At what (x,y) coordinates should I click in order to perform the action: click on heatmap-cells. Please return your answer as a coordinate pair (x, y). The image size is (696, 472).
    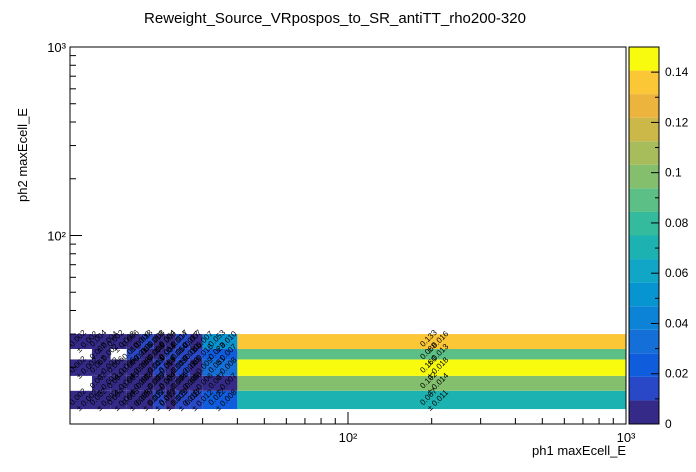
    Looking at the image, I should click on (348, 372).